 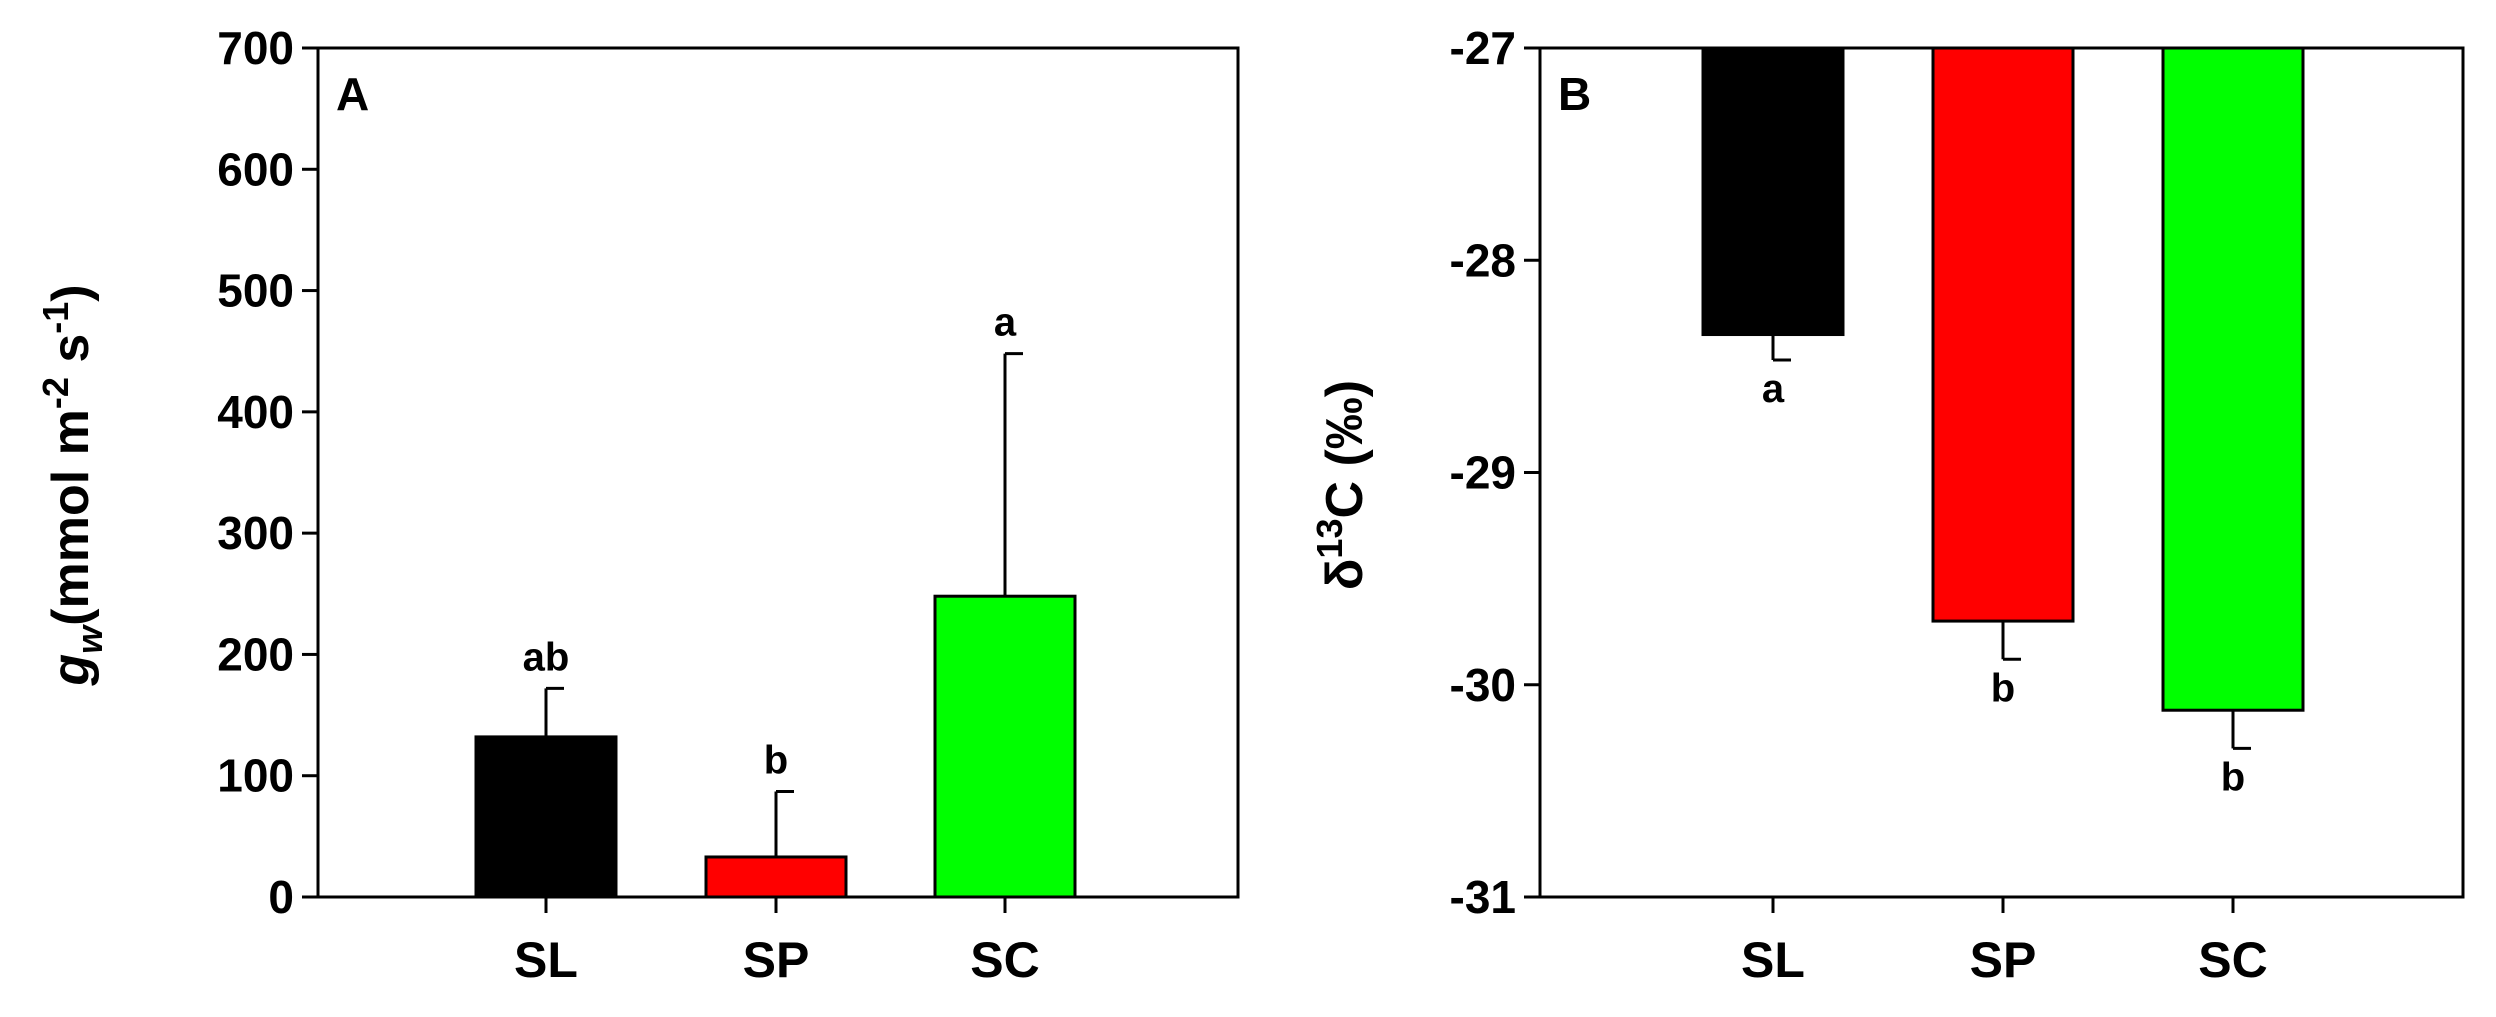 What do you see at coordinates (1574, 94) in the screenshot?
I see `panel-b-panel-label: B` at bounding box center [1574, 94].